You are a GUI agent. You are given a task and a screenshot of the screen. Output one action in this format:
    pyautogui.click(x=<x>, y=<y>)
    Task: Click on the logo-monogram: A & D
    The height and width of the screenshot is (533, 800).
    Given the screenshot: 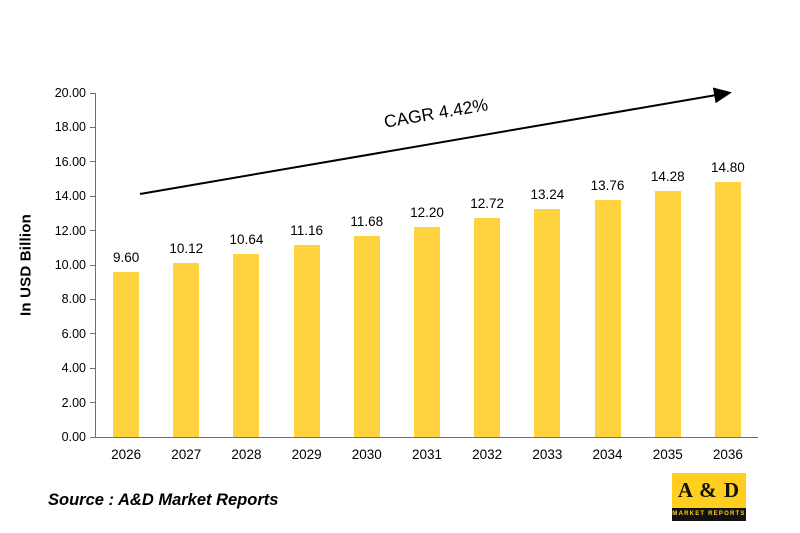 What is the action you would take?
    pyautogui.click(x=709, y=490)
    